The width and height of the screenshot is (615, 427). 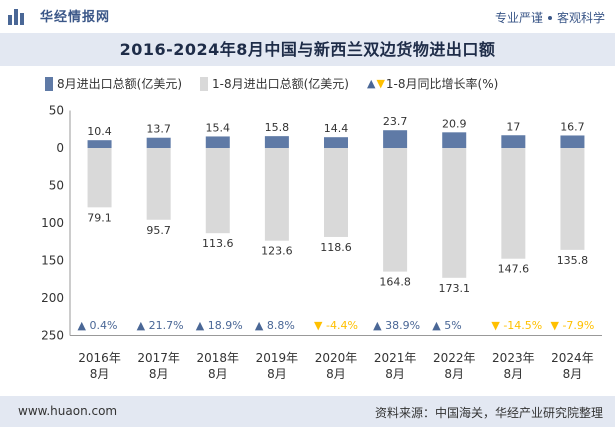 What do you see at coordinates (119, 84) in the screenshot?
I see `legend-label-series1: 8月进出口总额(亿美元)` at bounding box center [119, 84].